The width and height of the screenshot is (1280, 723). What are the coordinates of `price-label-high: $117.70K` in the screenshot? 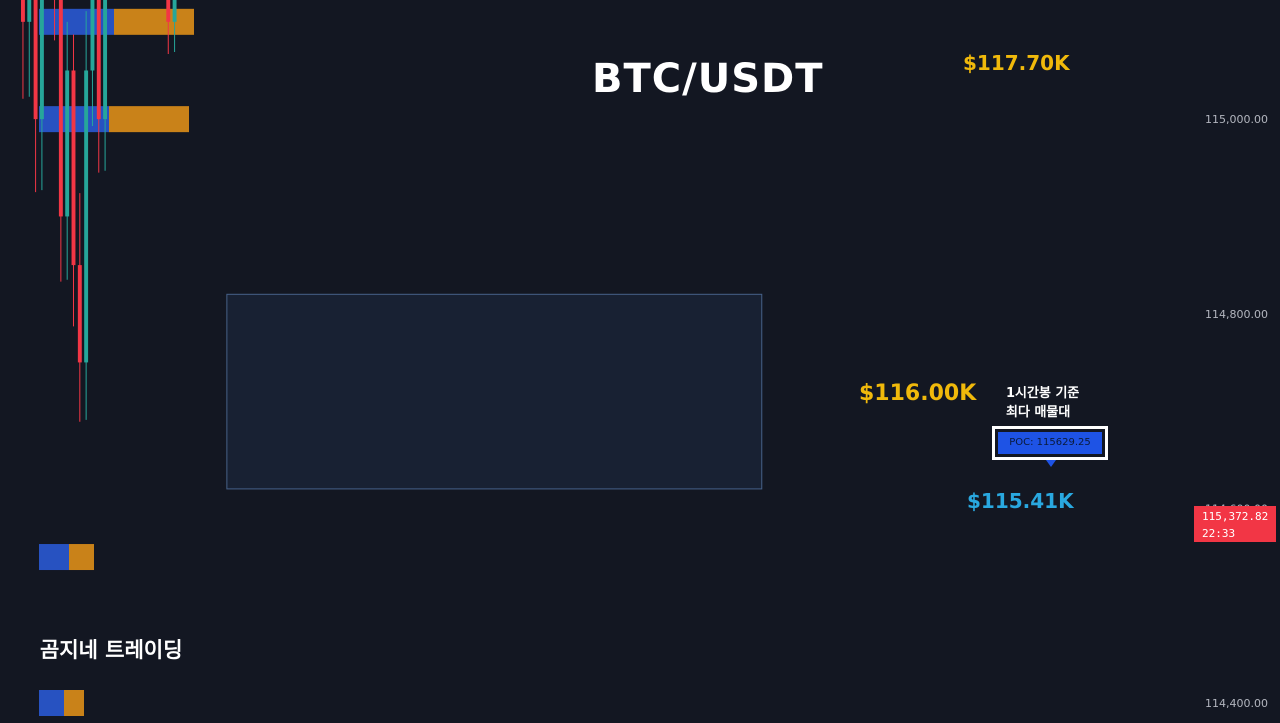 It's located at (1016, 63).